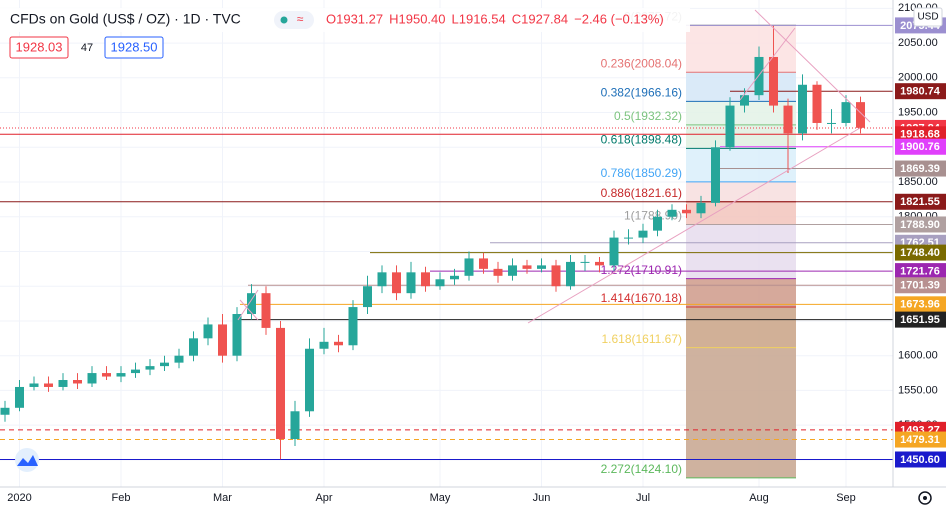 This screenshot has height=510, width=946. I want to click on price-tag-label: 1869.39, so click(920, 169).